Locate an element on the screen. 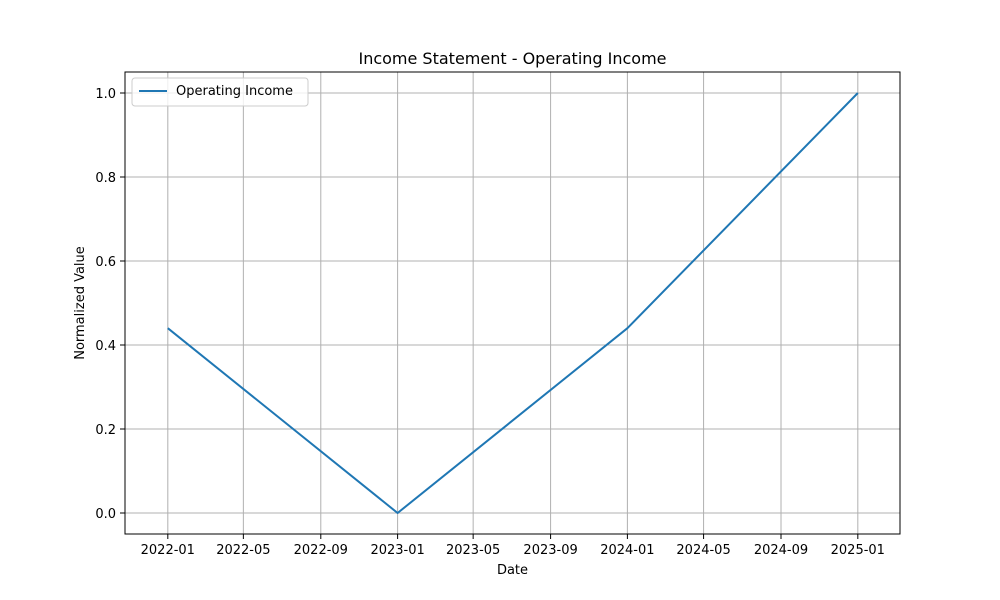  x-tick-label: 2022-09 is located at coordinates (321, 550).